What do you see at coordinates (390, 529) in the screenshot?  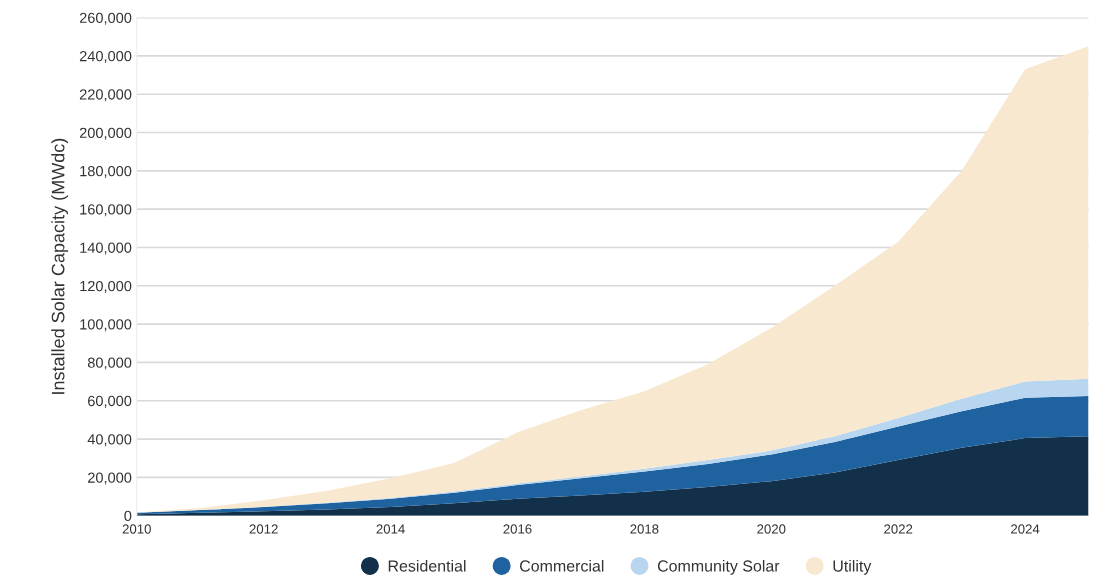 I see `x-tick-label: 2014` at bounding box center [390, 529].